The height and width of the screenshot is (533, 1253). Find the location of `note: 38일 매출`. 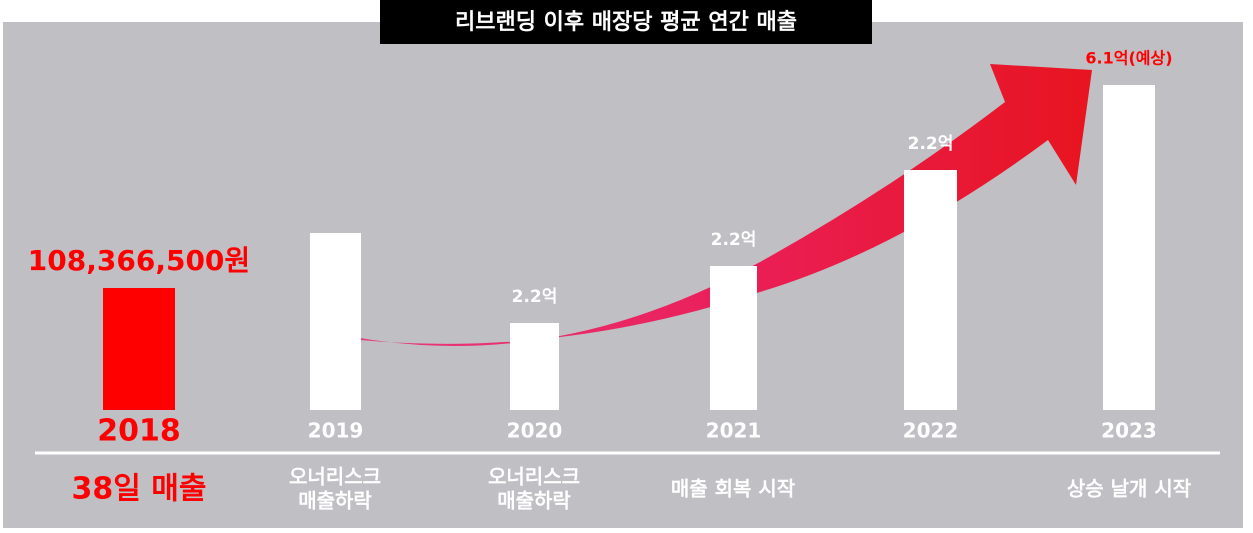

note: 38일 매출 is located at coordinates (139, 489).